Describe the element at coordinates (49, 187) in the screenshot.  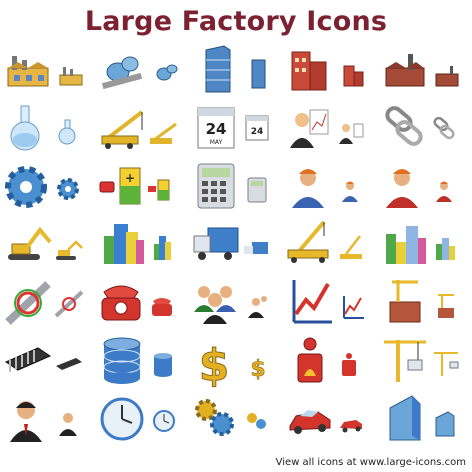
I see `gear-icon` at that location.